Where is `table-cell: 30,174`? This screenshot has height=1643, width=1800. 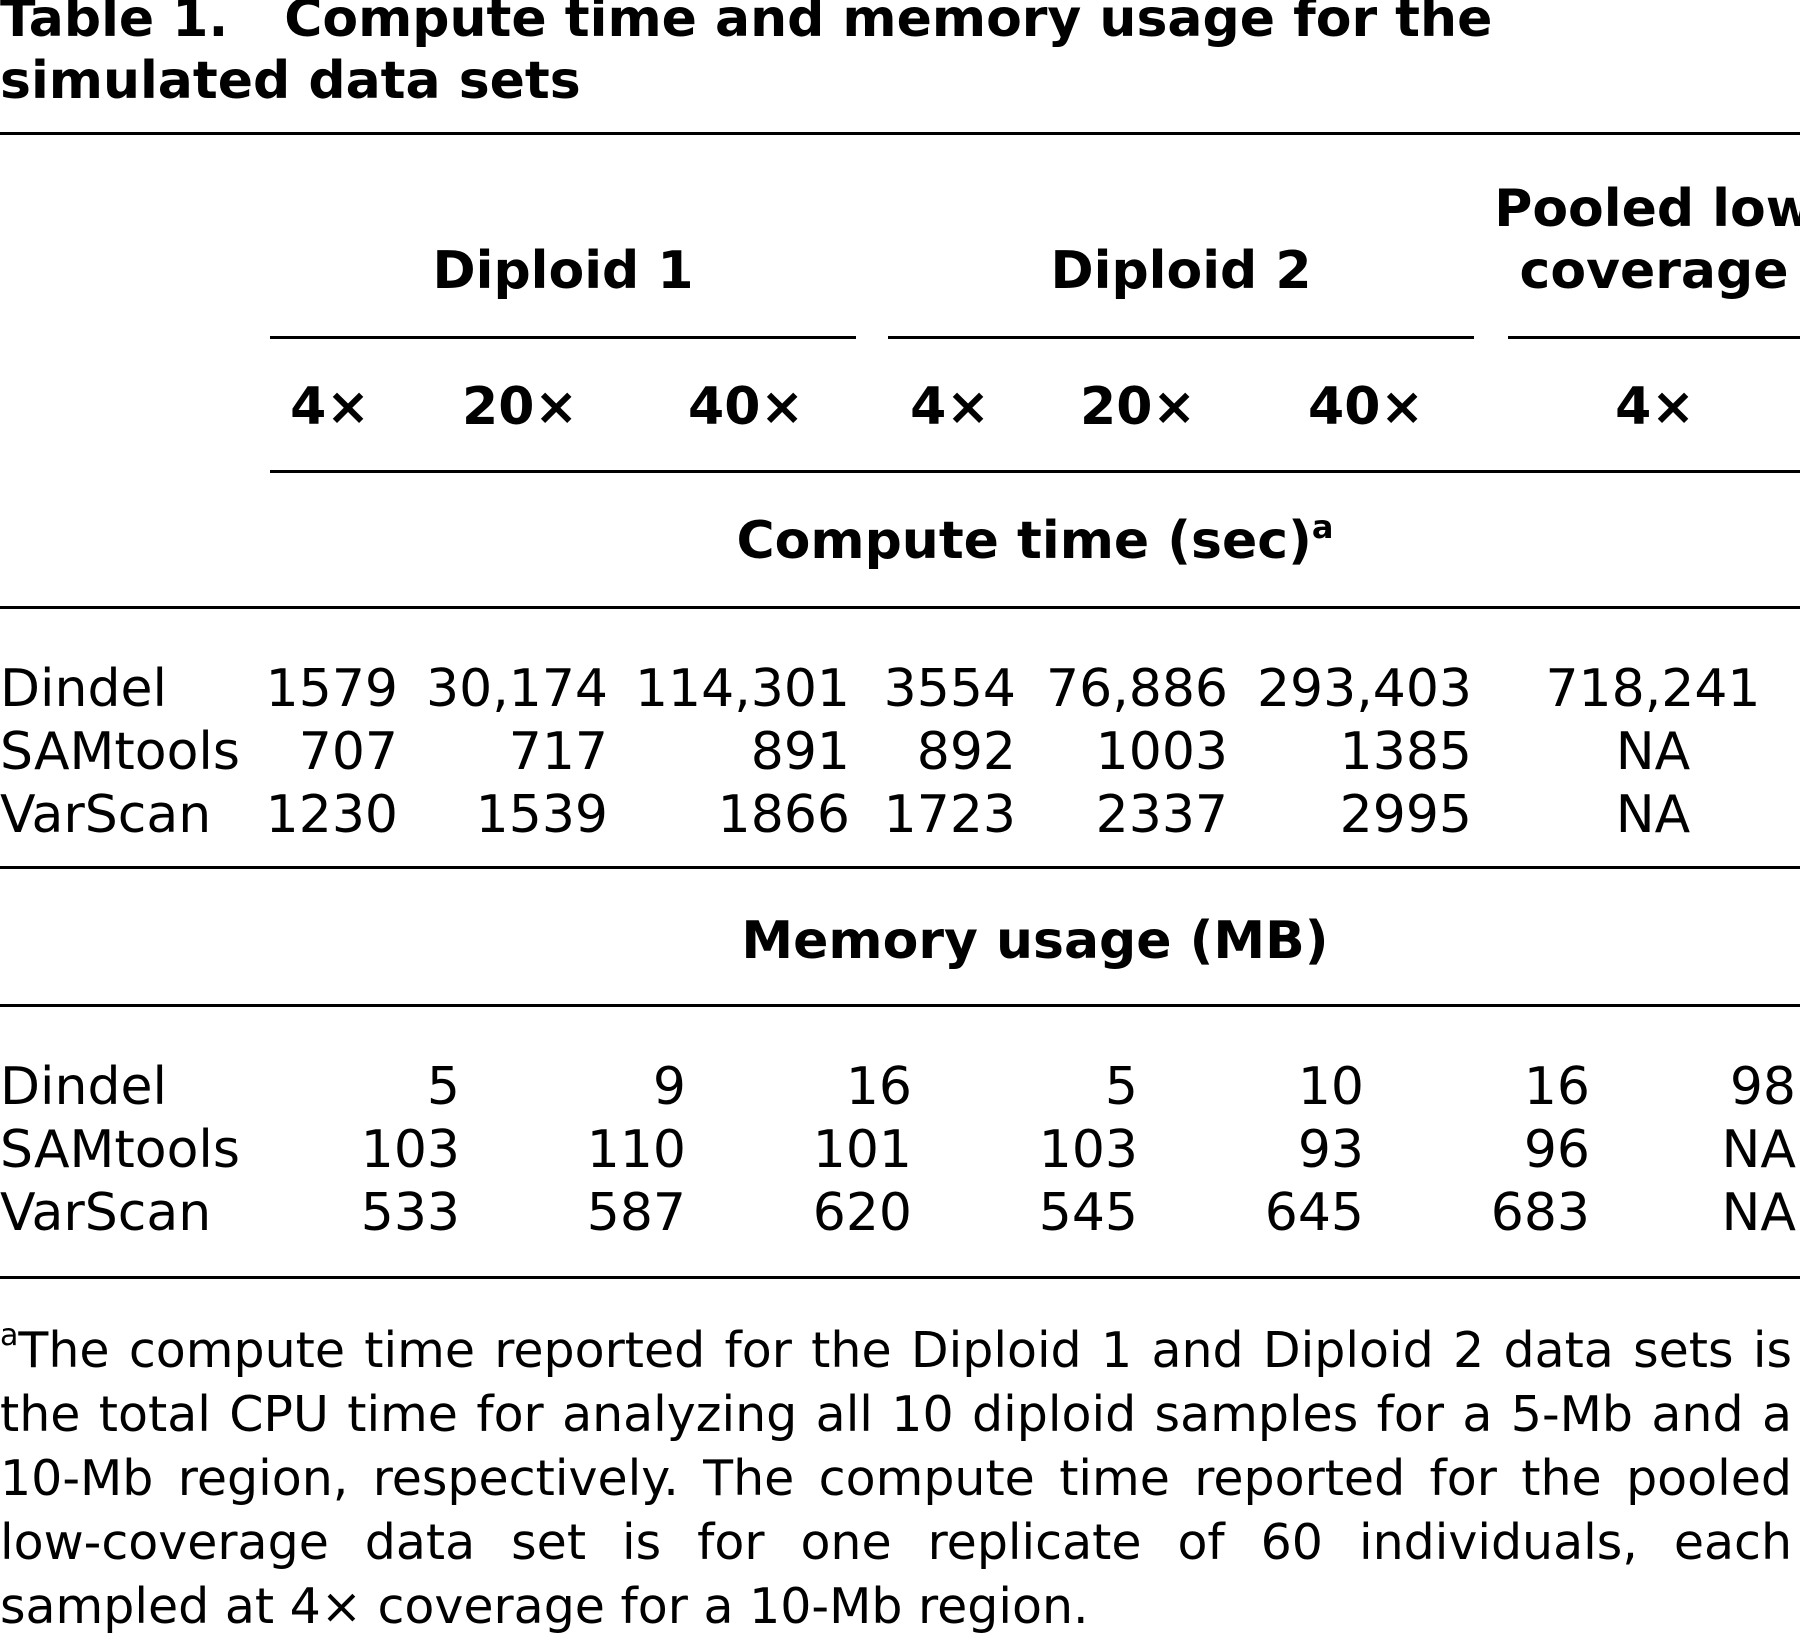 table-cell: 30,174 is located at coordinates (517, 689).